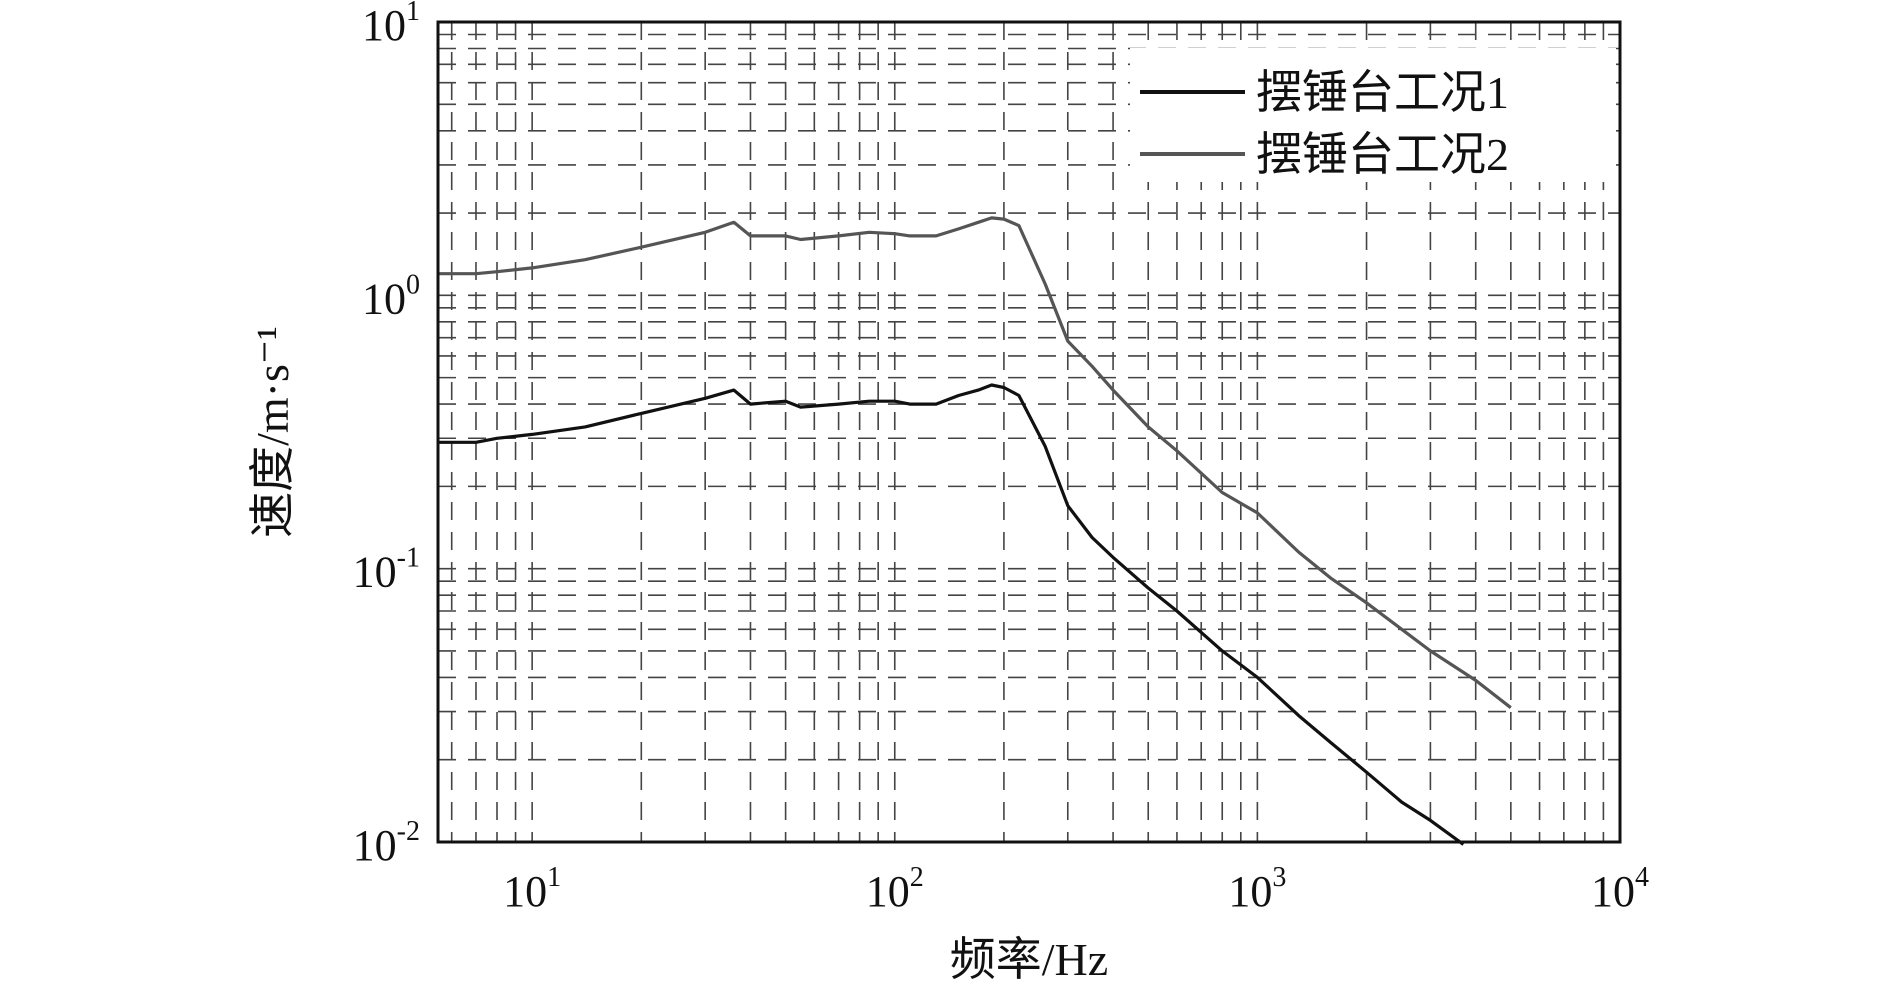 The width and height of the screenshot is (1890, 992). Describe the element at coordinates (1620, 889) in the screenshot. I see `x-tick-label: 10⁴` at that location.